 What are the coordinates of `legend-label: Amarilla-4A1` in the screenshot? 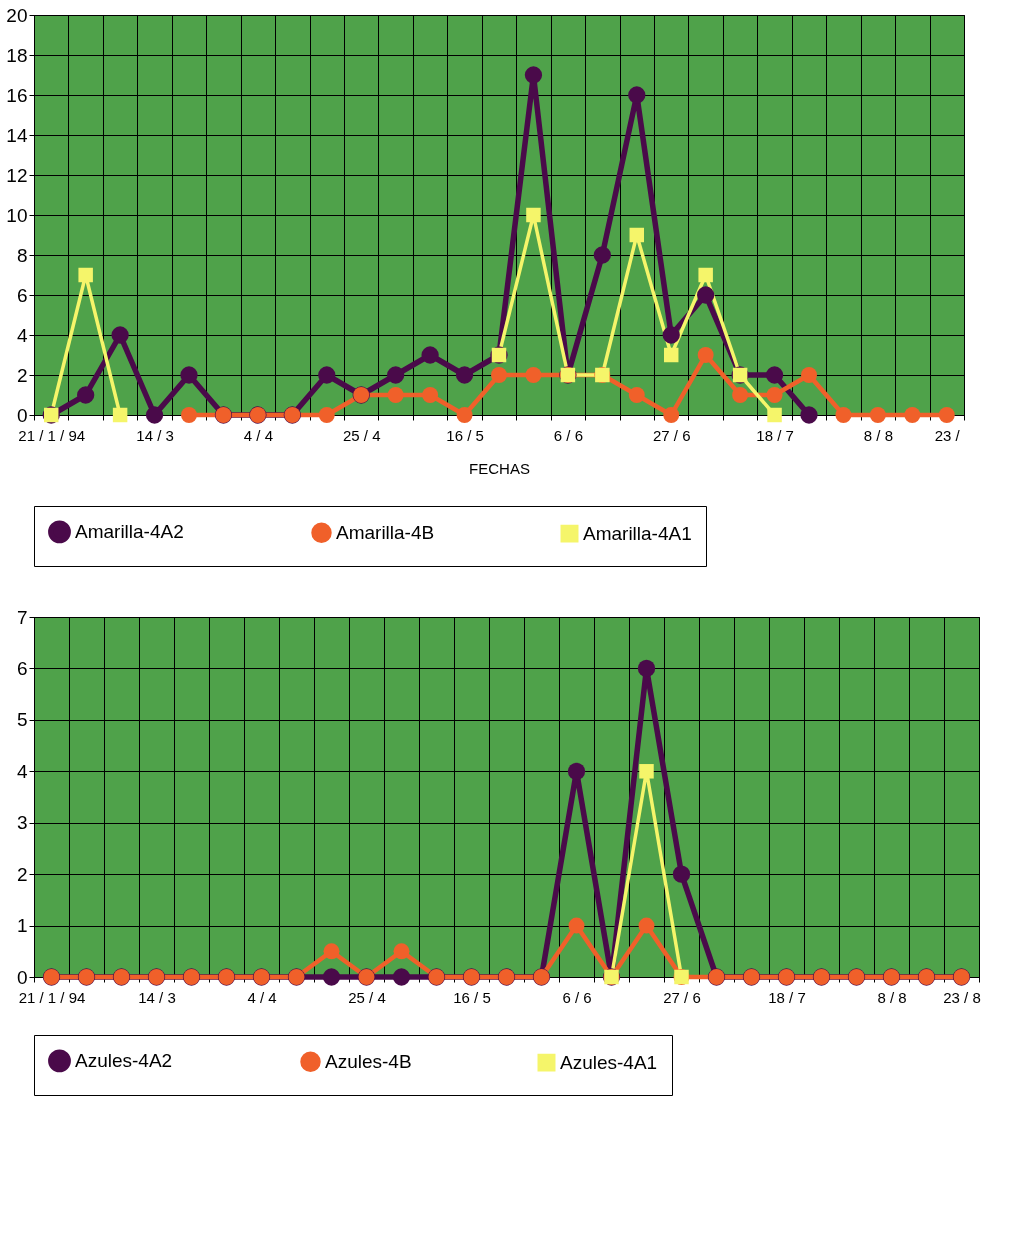 It's located at (637, 533).